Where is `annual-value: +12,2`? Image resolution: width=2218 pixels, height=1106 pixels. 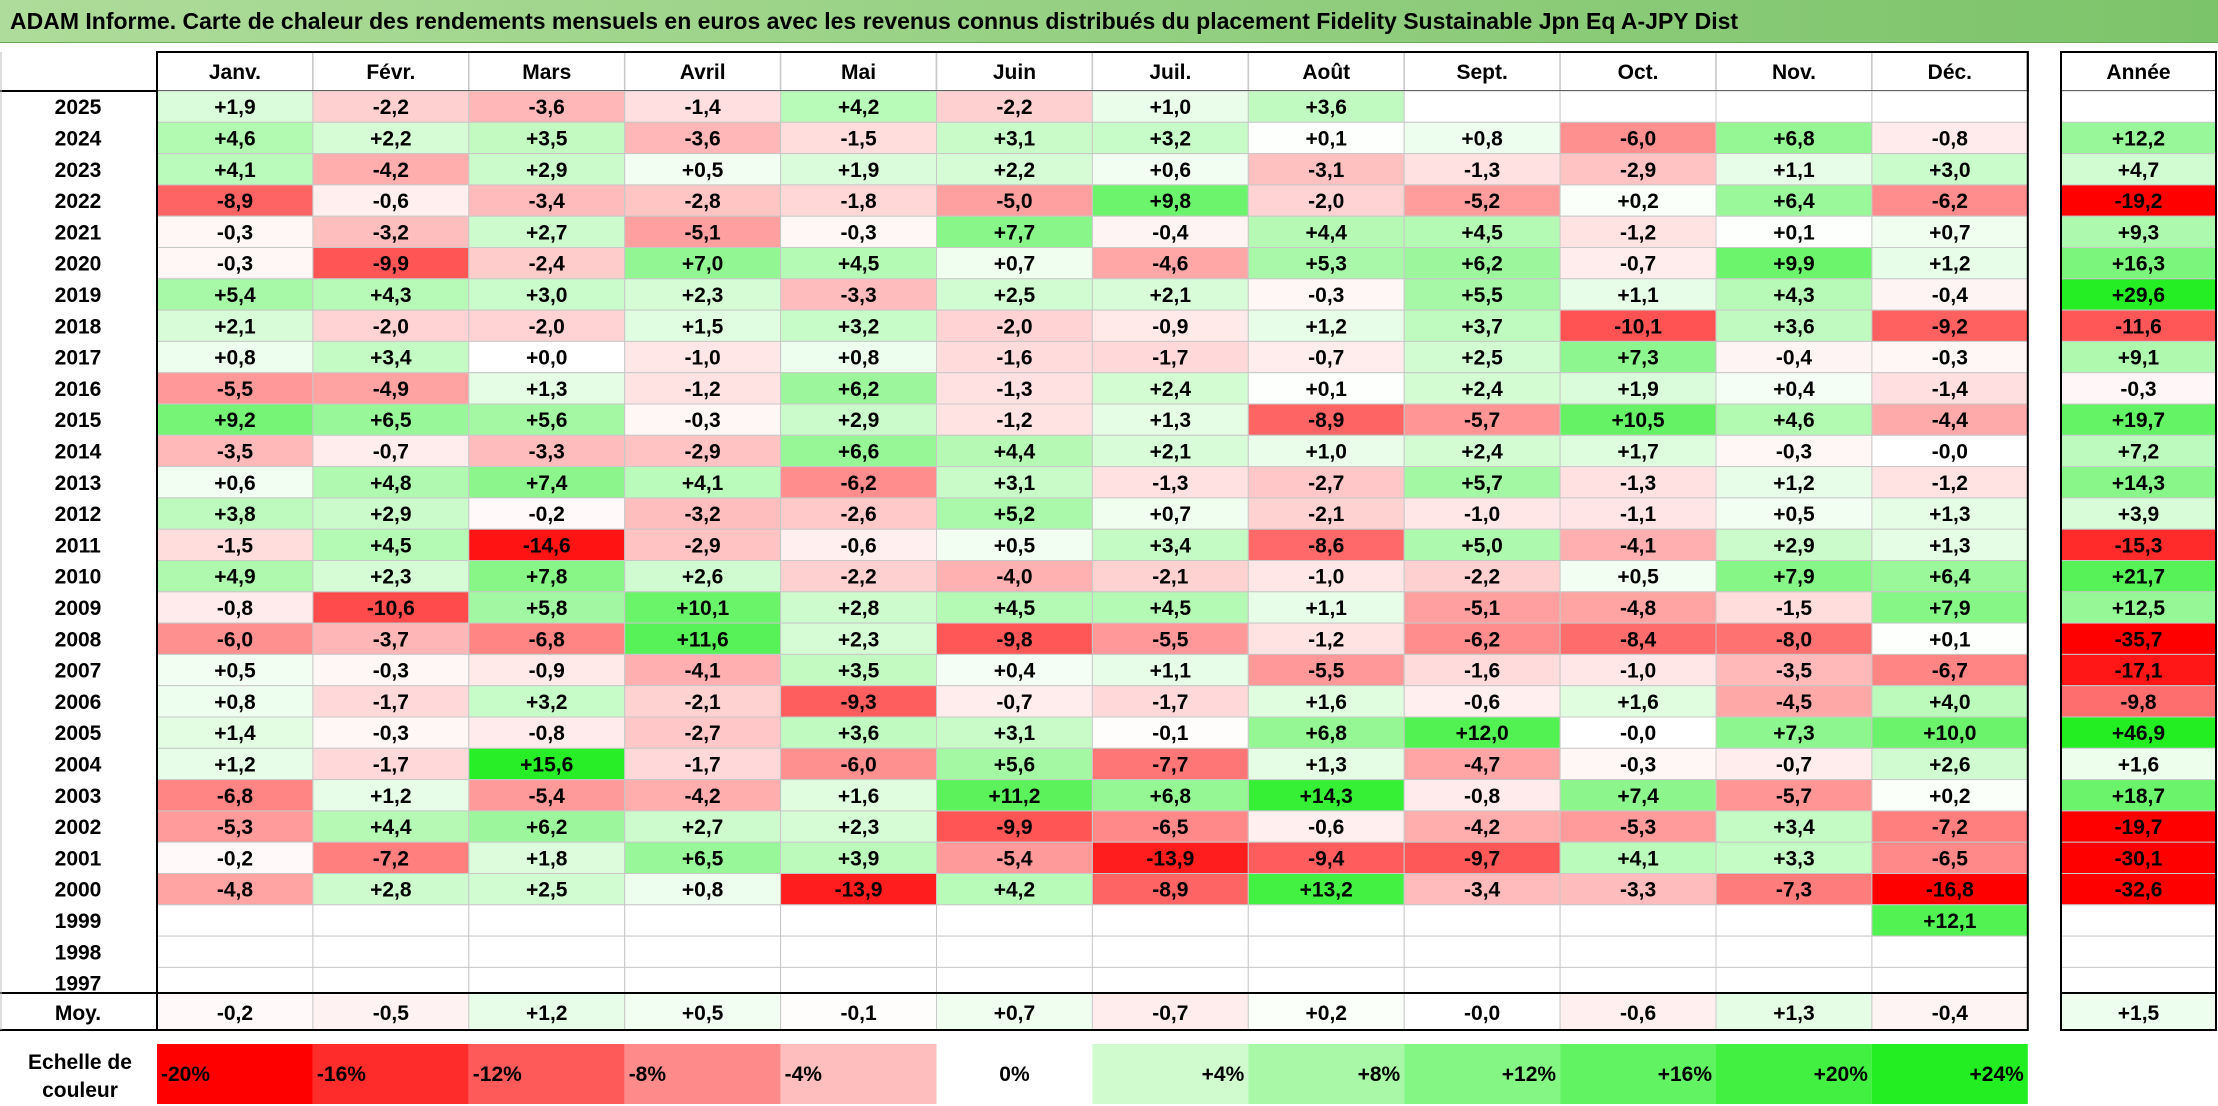
annual-value: +12,2 is located at coordinates (2138, 138).